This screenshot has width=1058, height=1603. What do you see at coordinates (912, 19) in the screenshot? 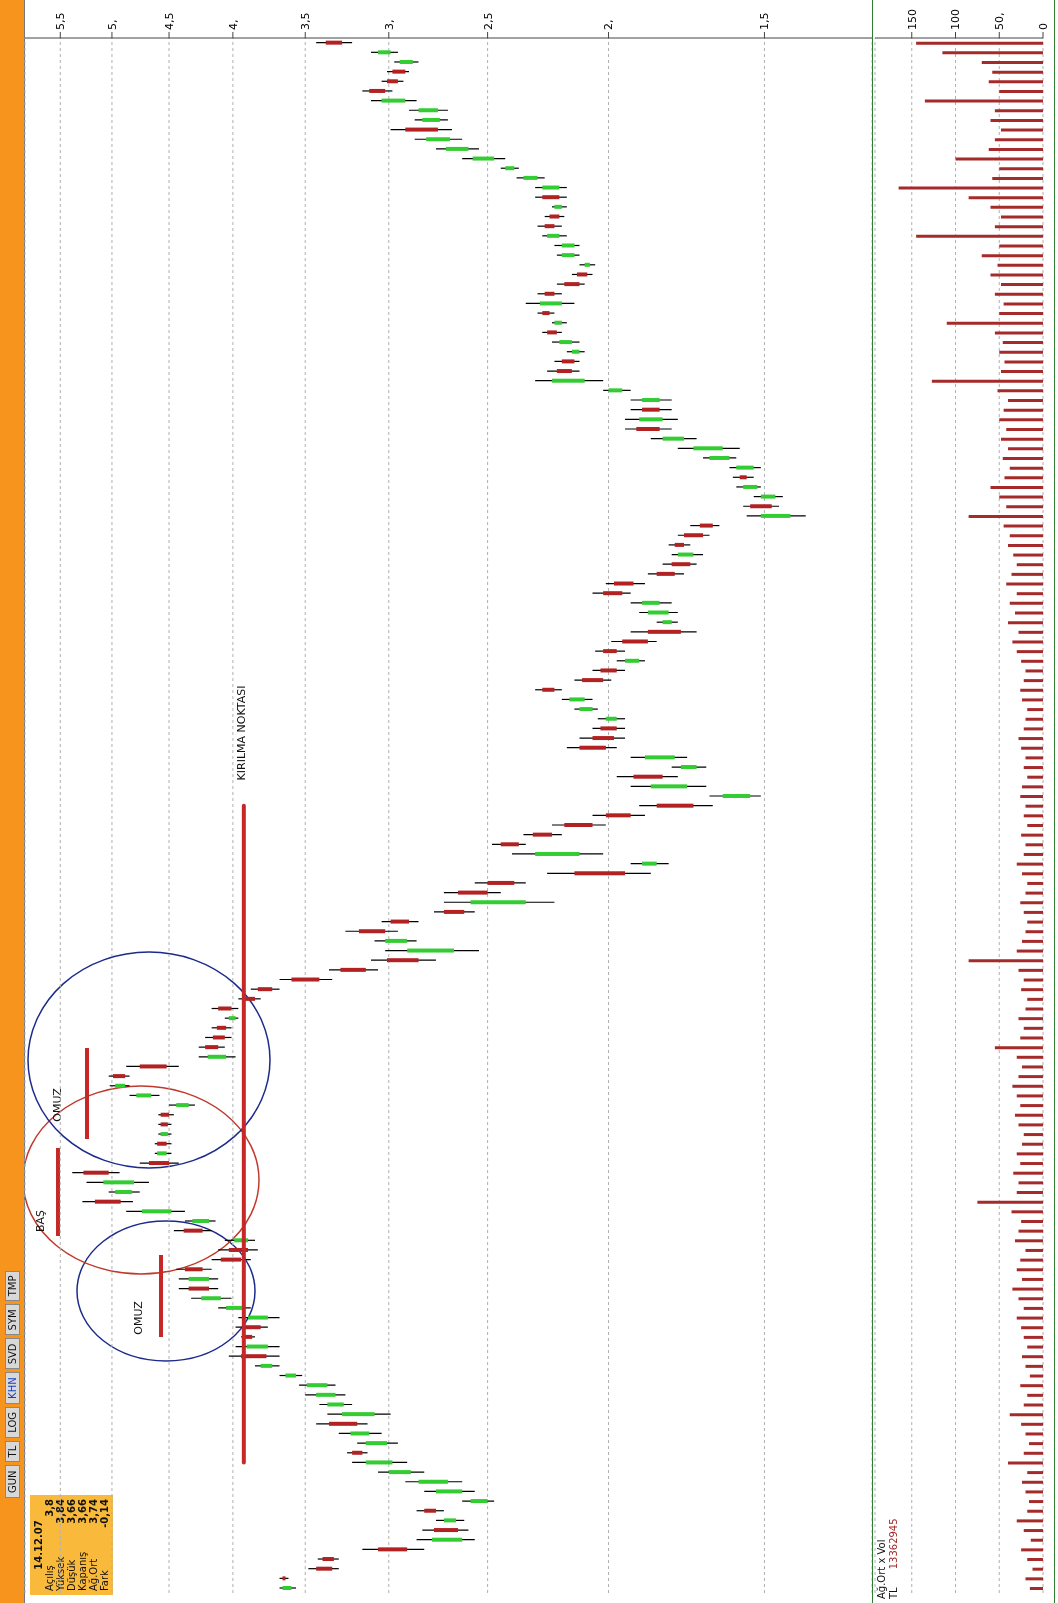
I see `x-tick-label: 150` at bounding box center [912, 19].